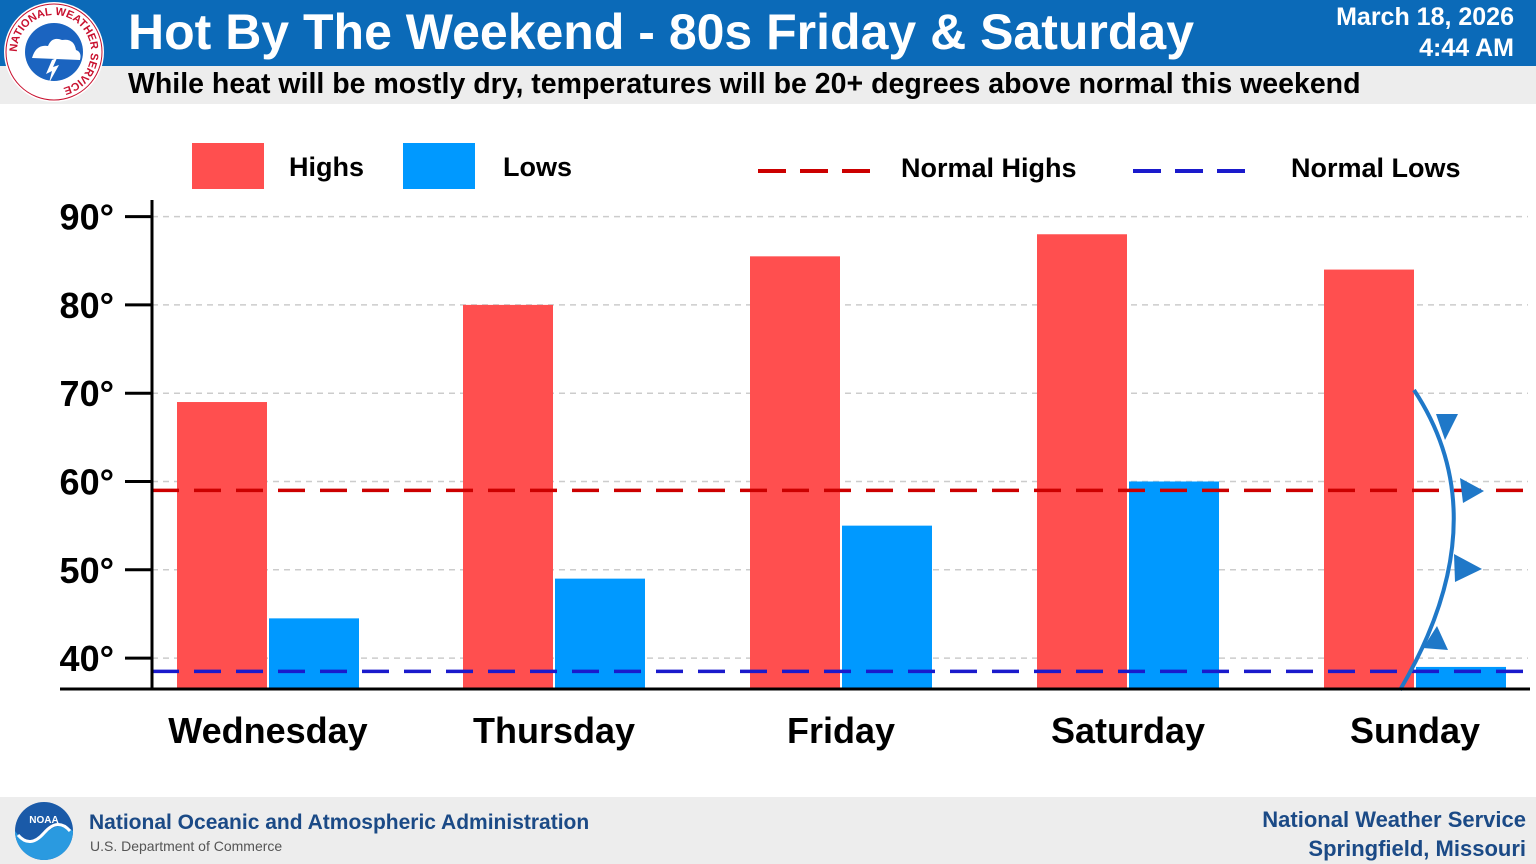 The image size is (1536, 864). What do you see at coordinates (1425, 17) in the screenshot?
I see `issued-date: March 18, 2026` at bounding box center [1425, 17].